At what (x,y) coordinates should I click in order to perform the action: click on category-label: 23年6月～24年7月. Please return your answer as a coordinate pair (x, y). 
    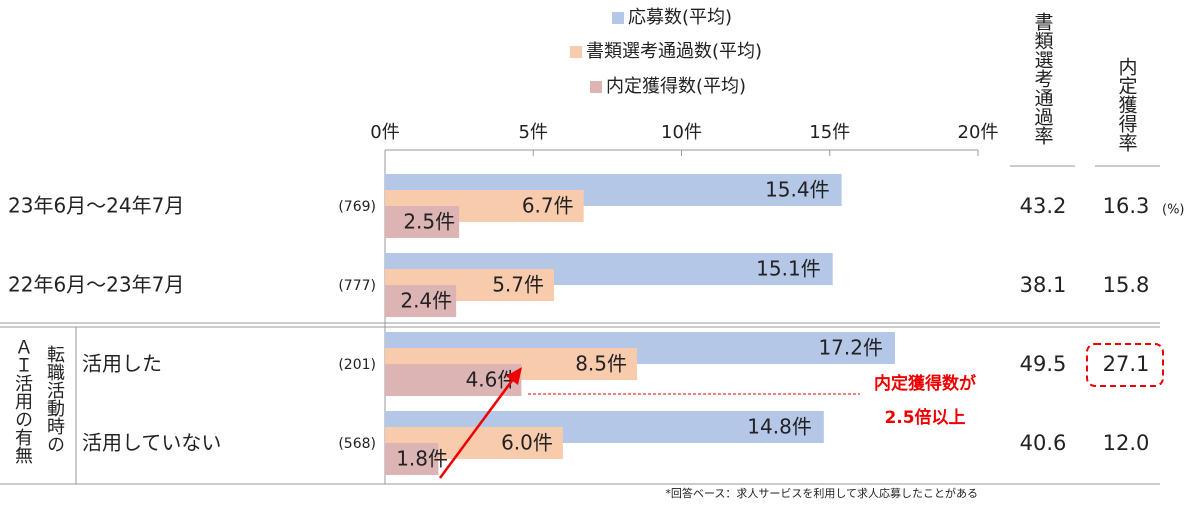
    Looking at the image, I should click on (96, 206).